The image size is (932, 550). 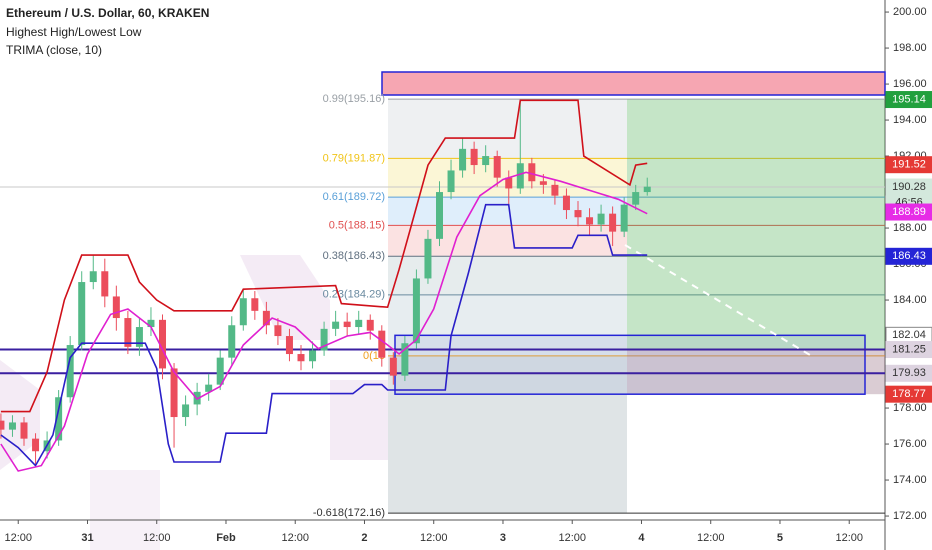 I want to click on price-tag-label: 191.52, so click(x=909, y=165).